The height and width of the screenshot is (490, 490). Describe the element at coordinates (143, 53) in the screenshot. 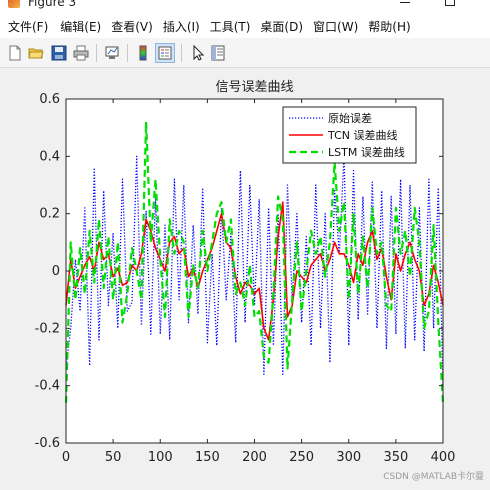

I see `insert-colorbar-icon` at that location.